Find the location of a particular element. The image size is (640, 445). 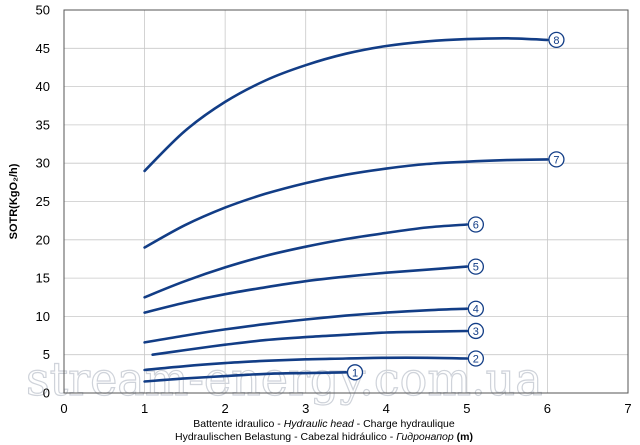

x-tick-label: 0 is located at coordinates (63, 408).